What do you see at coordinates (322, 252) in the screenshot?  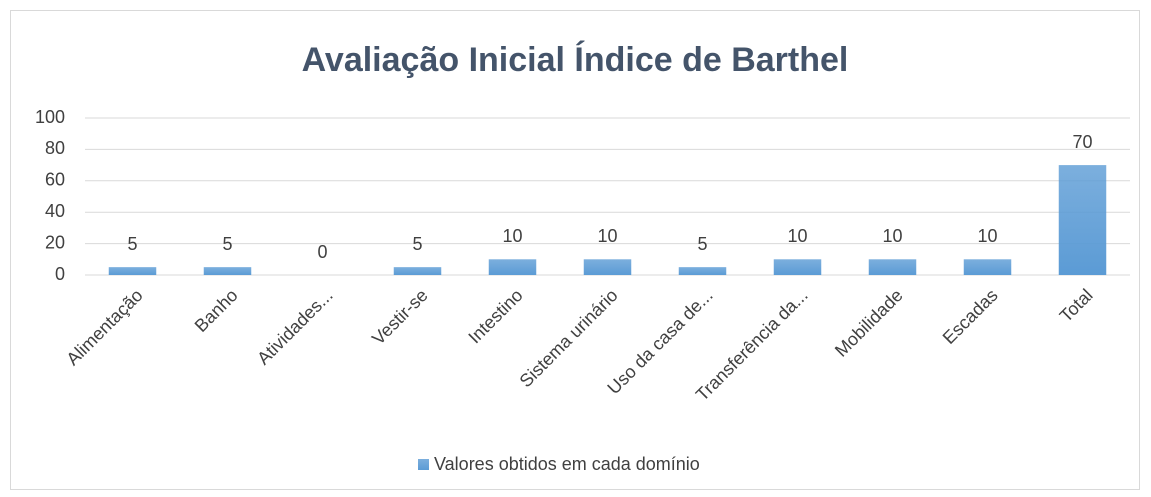 I see `data-label: 0` at bounding box center [322, 252].